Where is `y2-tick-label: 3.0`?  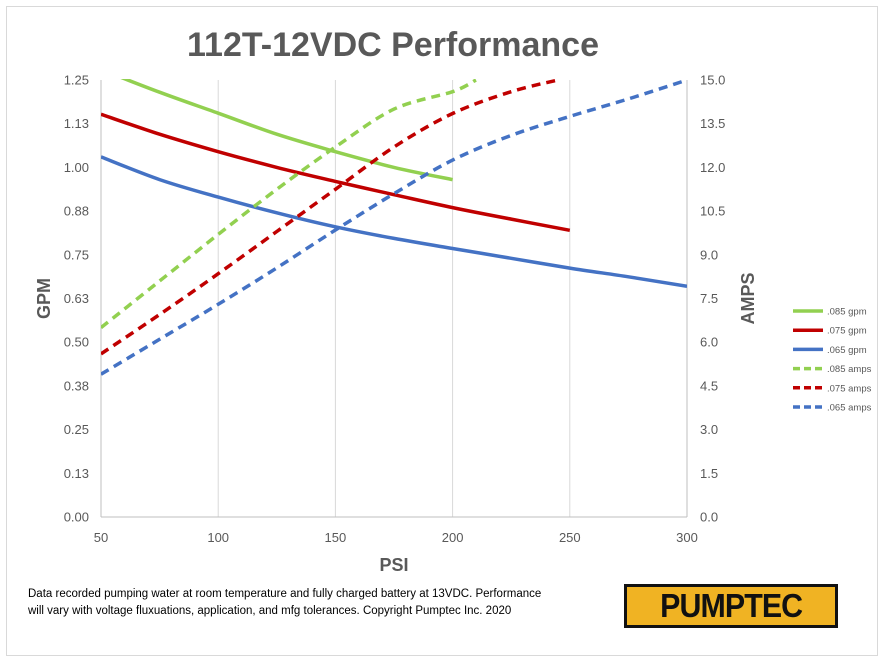 y2-tick-label: 3.0 is located at coordinates (709, 429).